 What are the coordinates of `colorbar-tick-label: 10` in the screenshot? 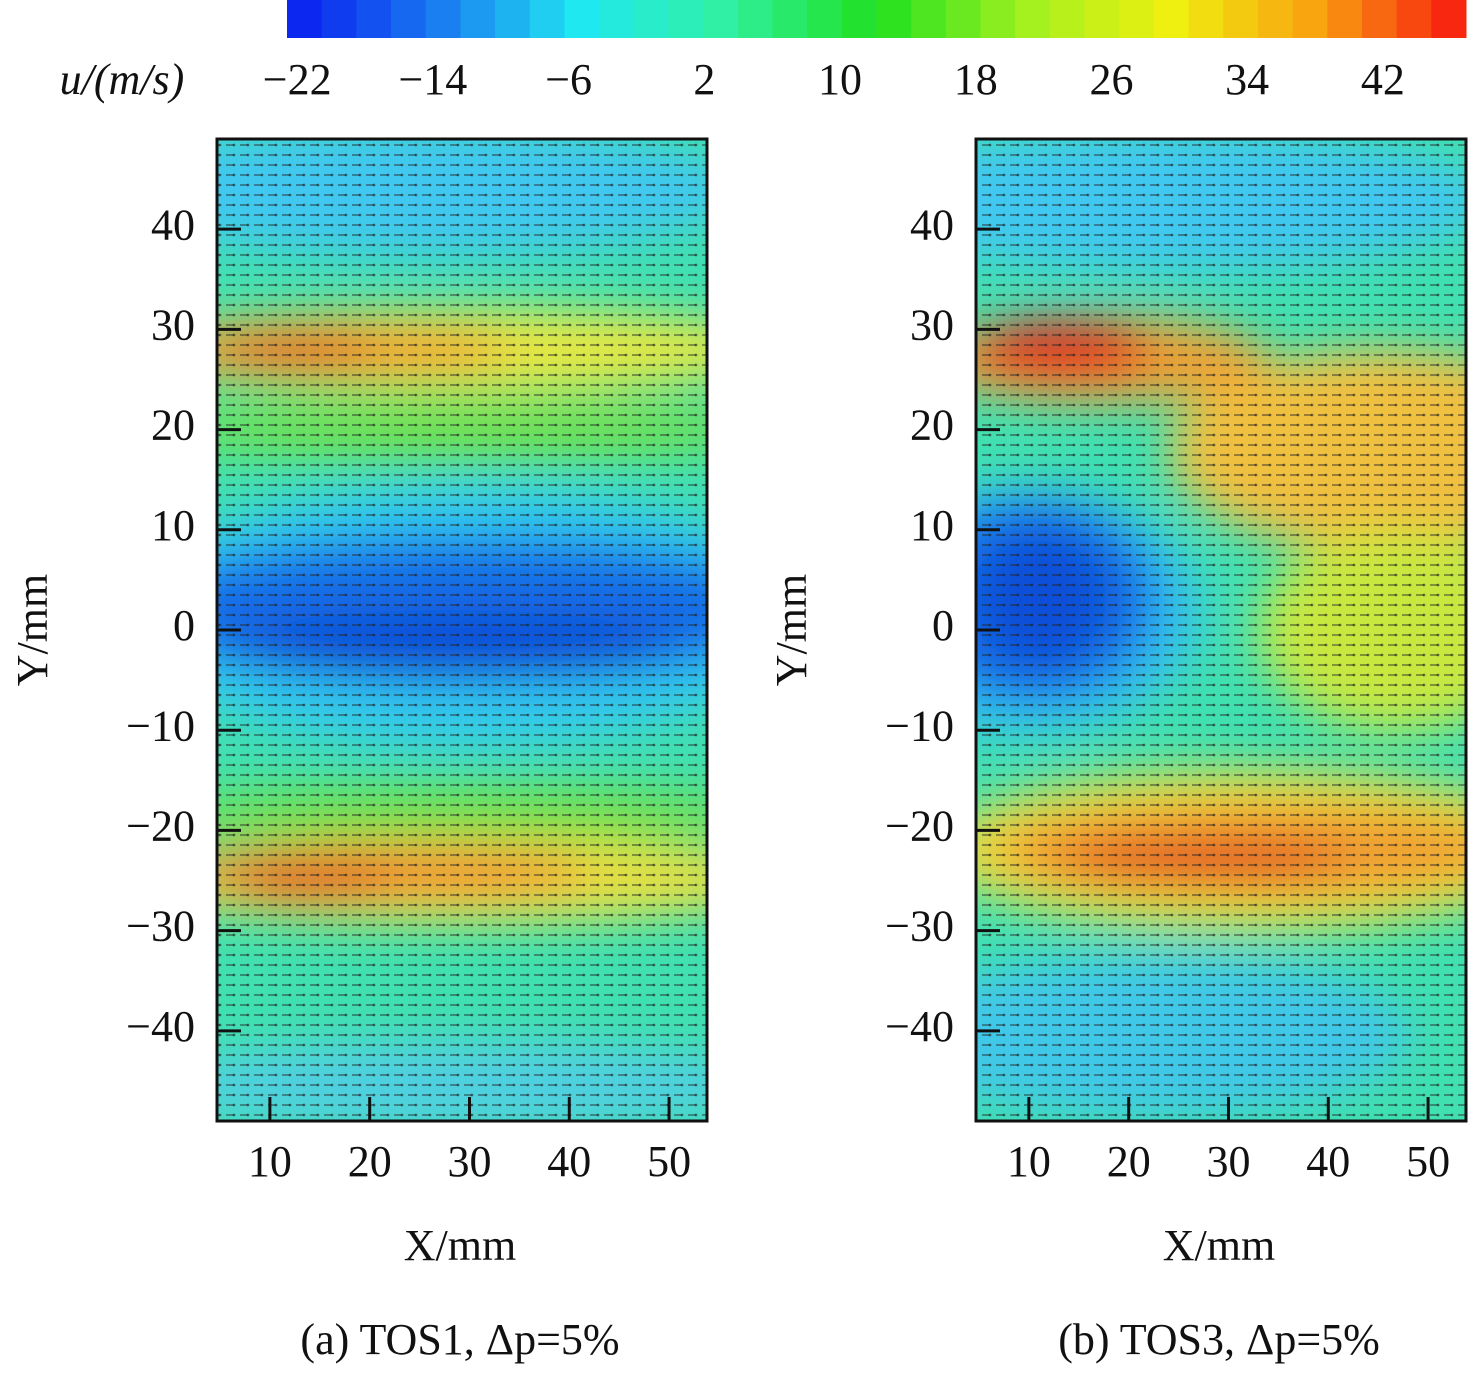 It's located at (840, 79).